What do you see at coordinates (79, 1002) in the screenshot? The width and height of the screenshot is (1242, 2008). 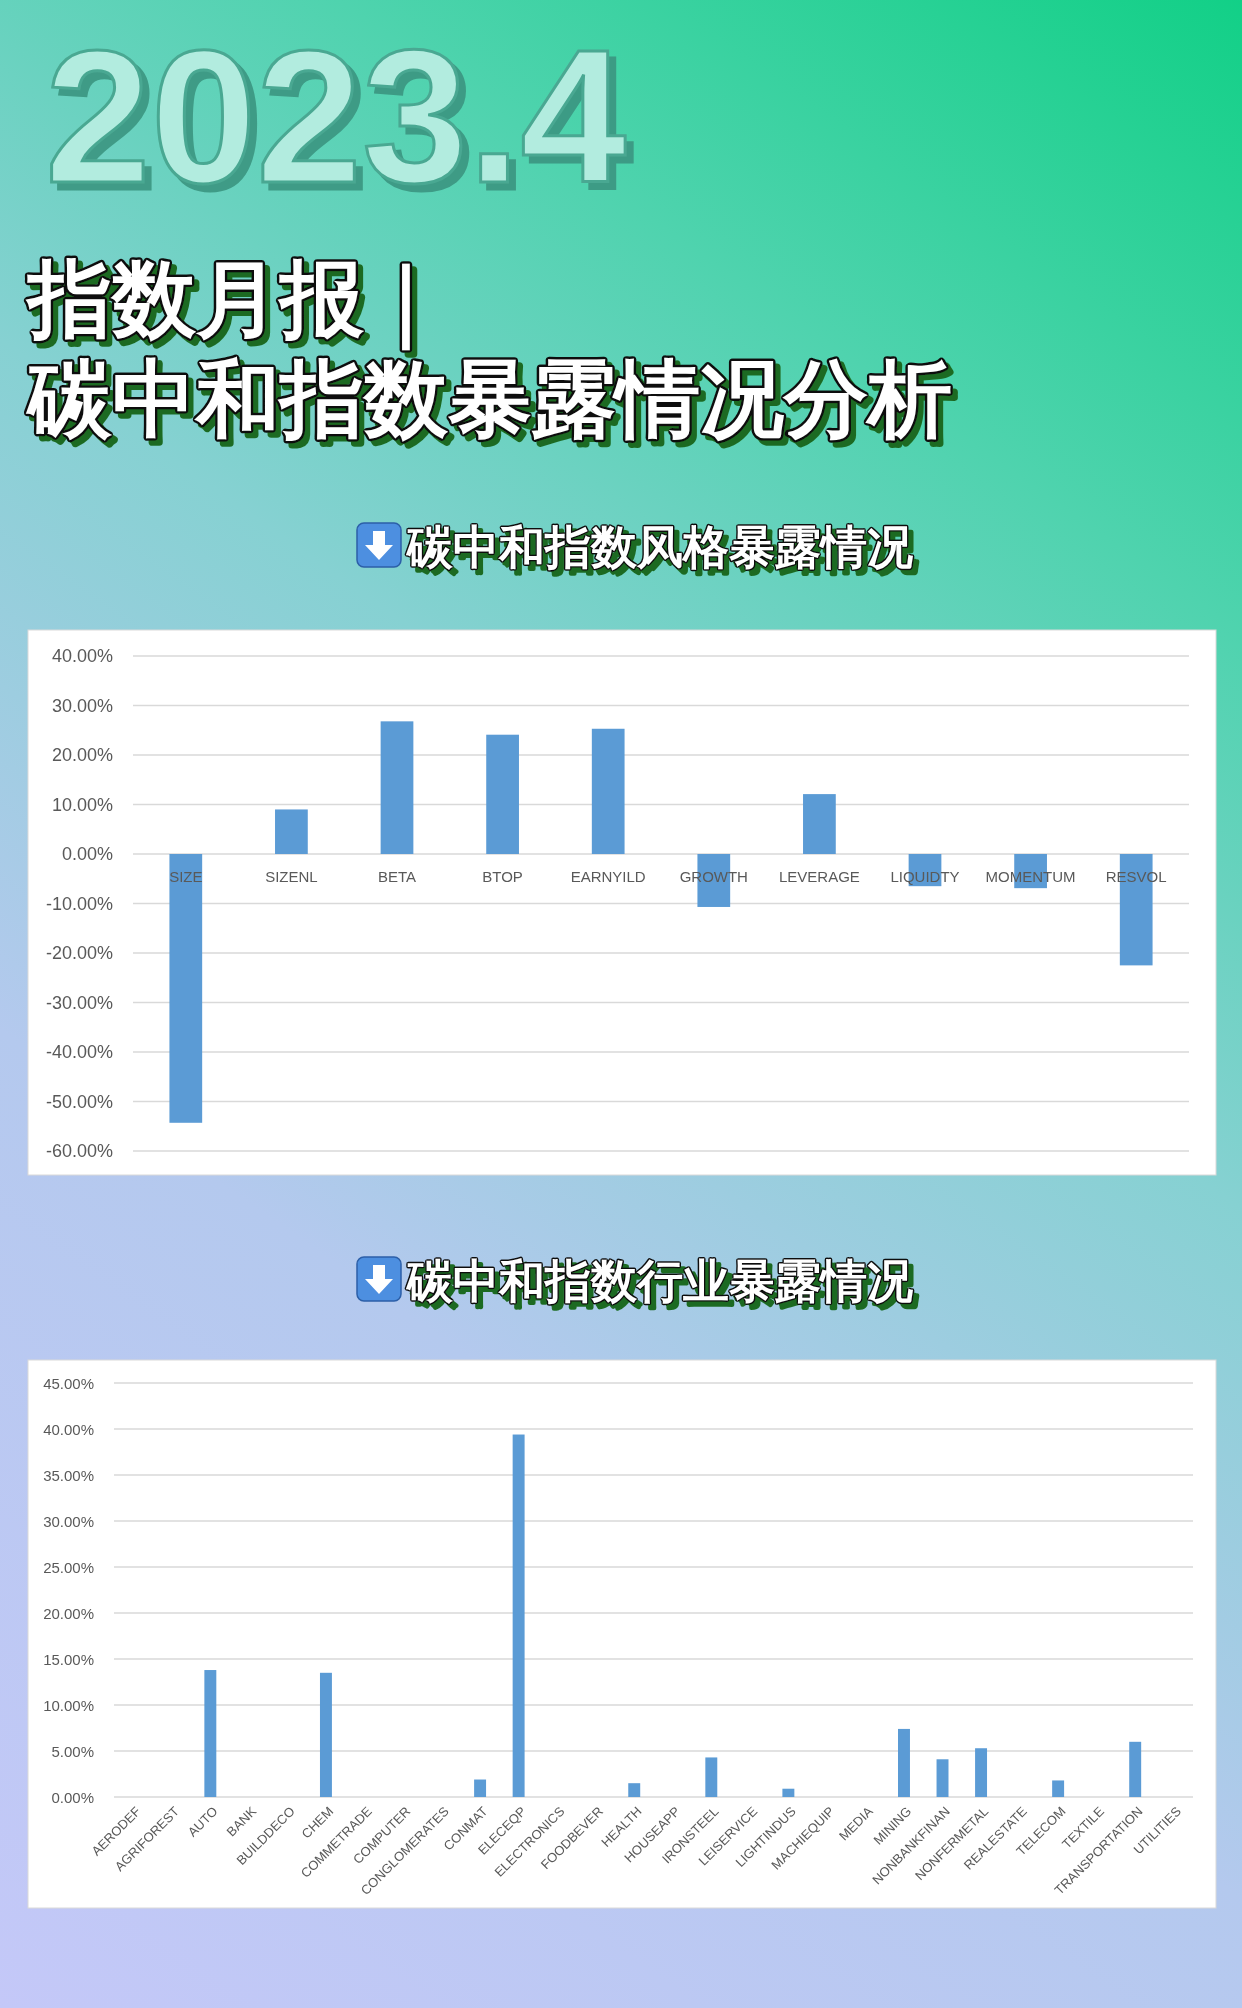 I see `y-tick-label: -30.00%` at bounding box center [79, 1002].